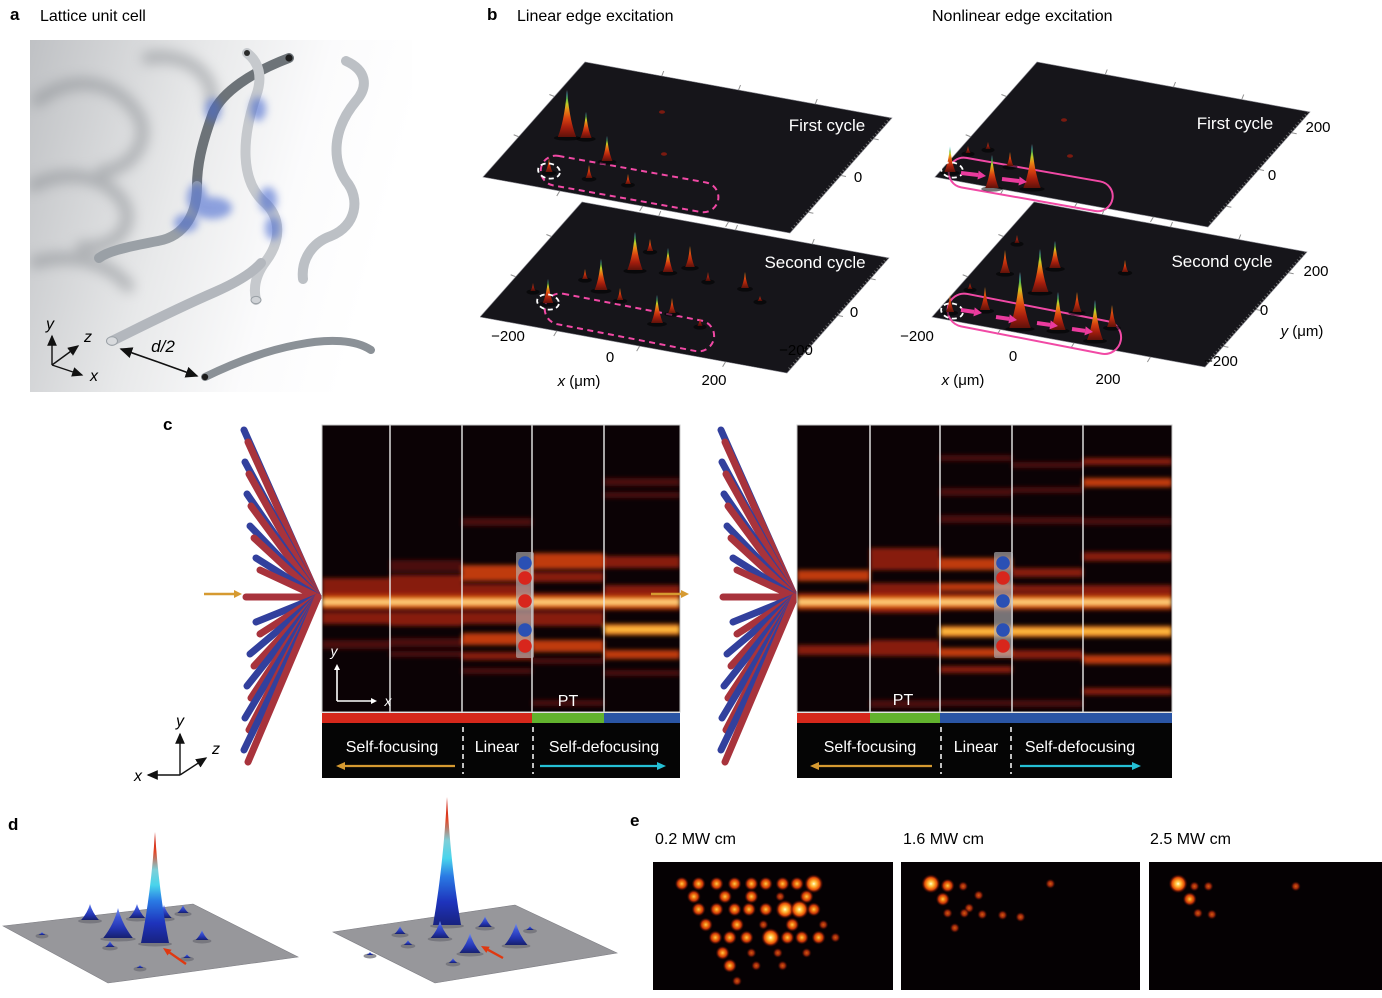 This screenshot has width=1382, height=998. I want to click on spacing-annotation, so click(159, 362).